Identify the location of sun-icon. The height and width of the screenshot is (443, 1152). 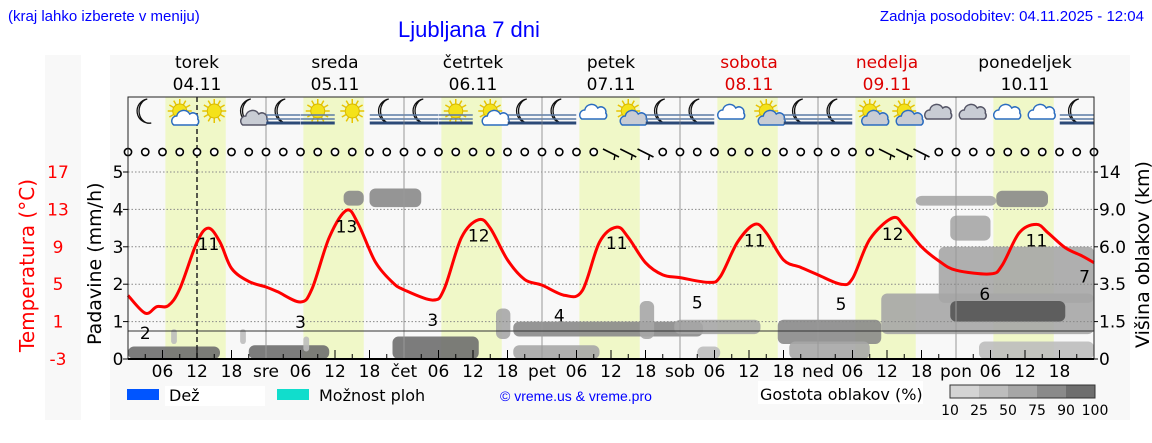
(352, 111).